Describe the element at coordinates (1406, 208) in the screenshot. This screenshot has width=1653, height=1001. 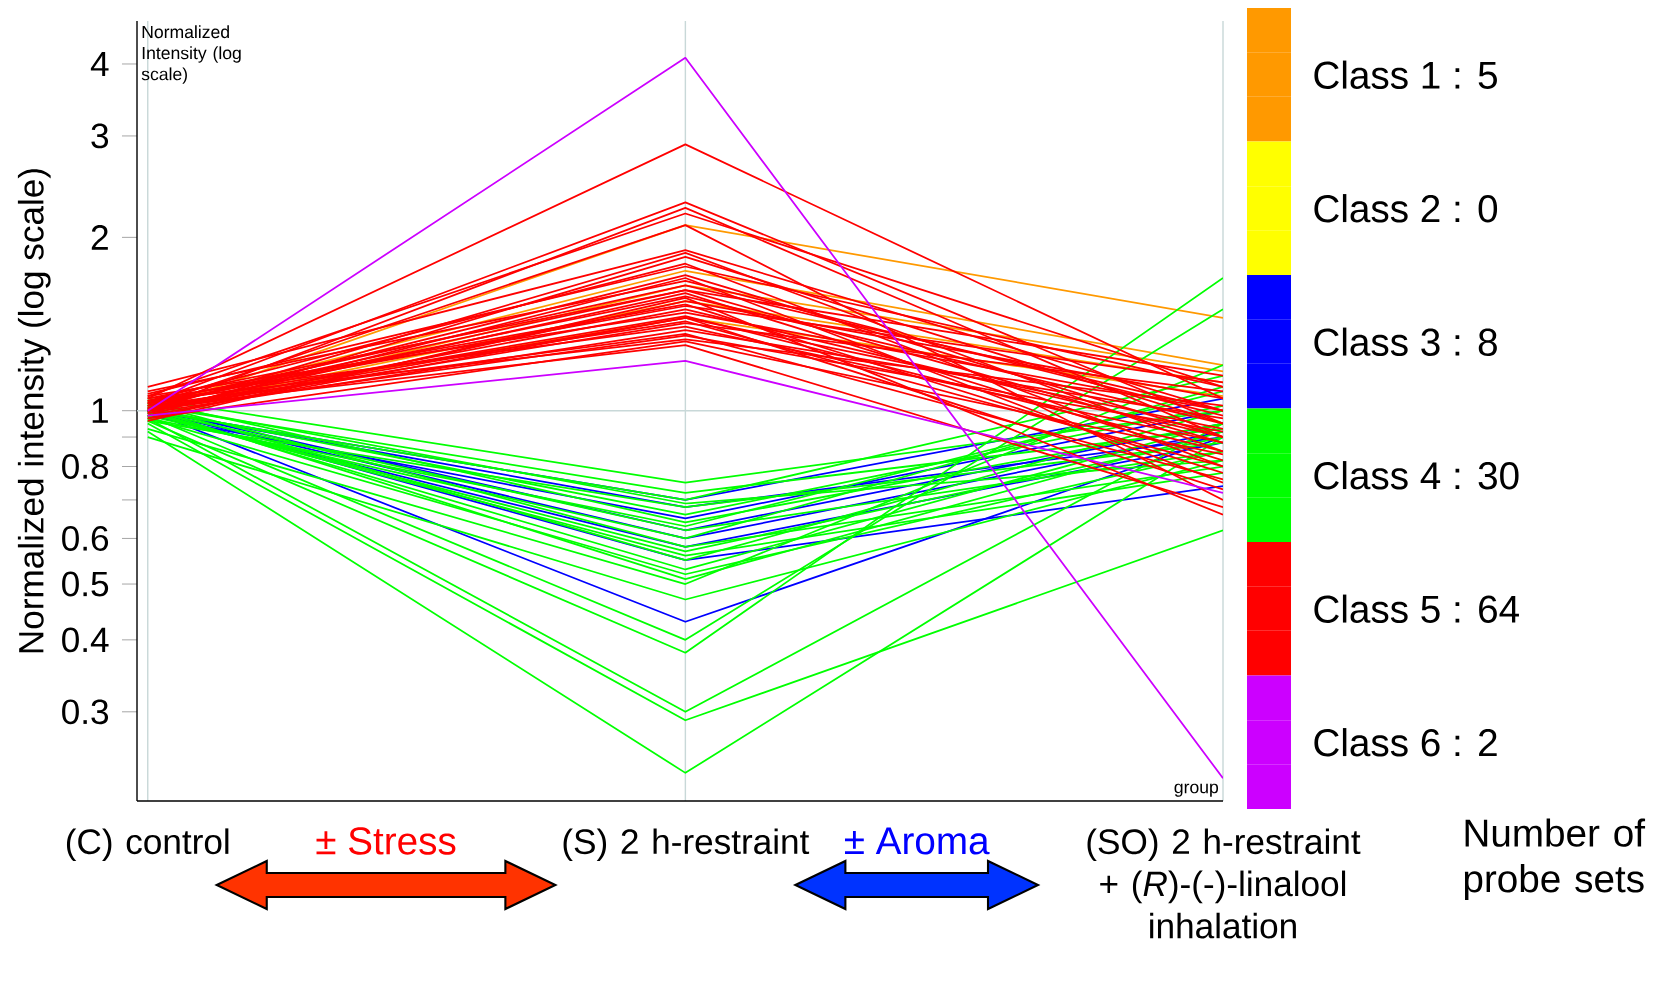
I see `legend-label: Class 2 : 0` at that location.